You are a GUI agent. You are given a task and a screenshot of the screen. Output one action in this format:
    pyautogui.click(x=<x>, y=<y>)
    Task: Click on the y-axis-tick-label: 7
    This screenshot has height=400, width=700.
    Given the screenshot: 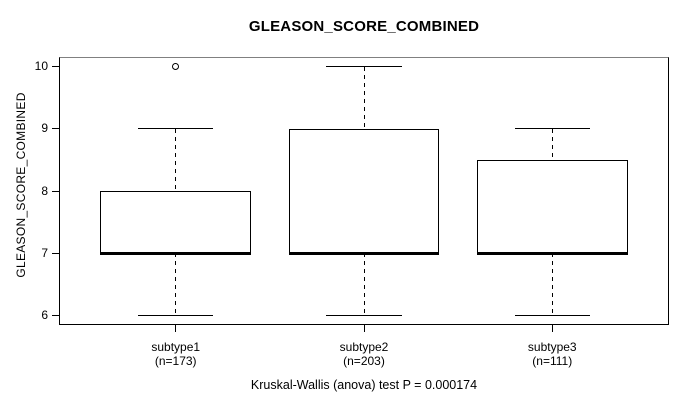 What is the action you would take?
    pyautogui.click(x=44, y=252)
    